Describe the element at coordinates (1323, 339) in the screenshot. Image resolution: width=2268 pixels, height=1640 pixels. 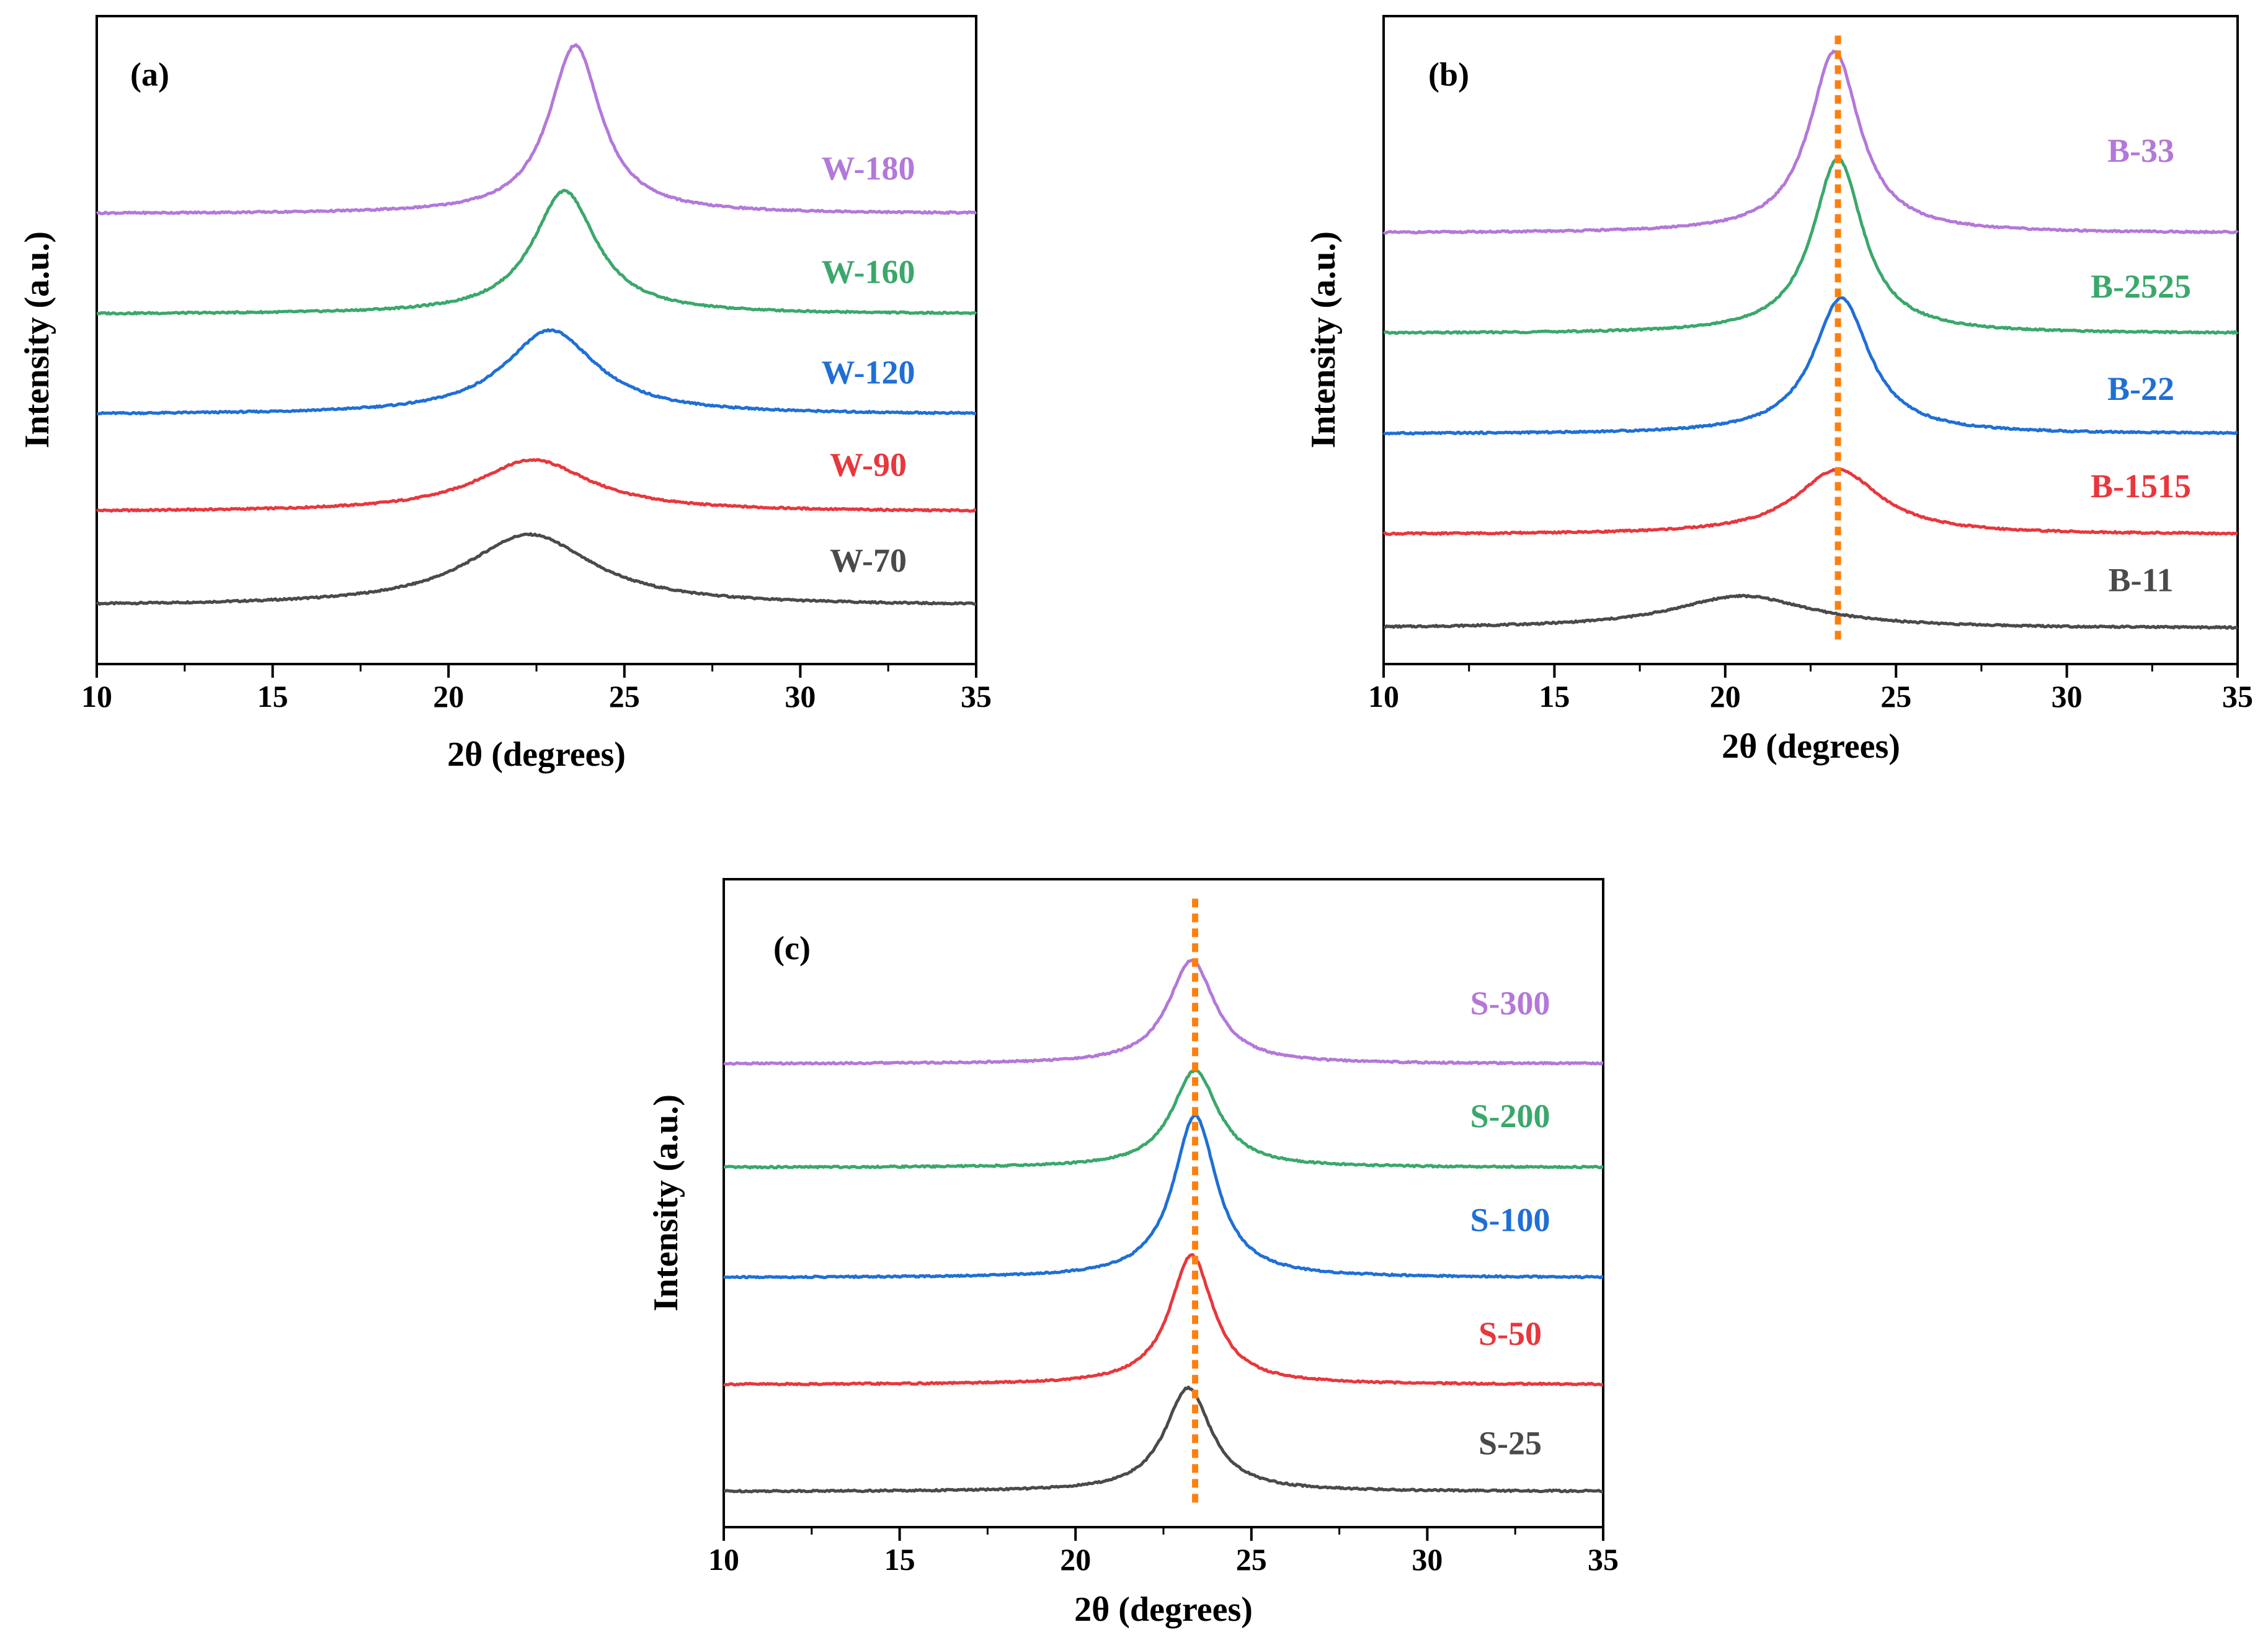
I see `panel-b-y-axis-title: Intensity (a.u.)` at that location.